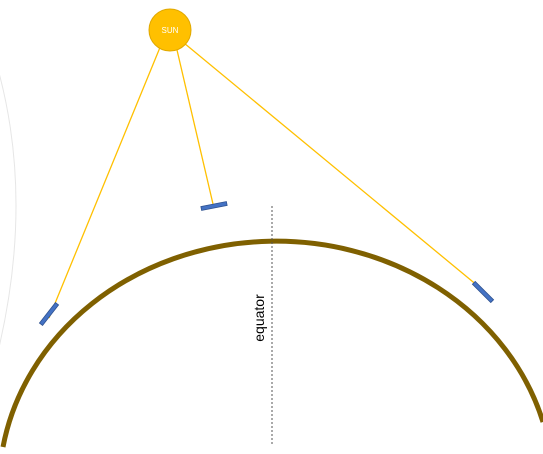  I want to click on sun: SUN, so click(170, 30).